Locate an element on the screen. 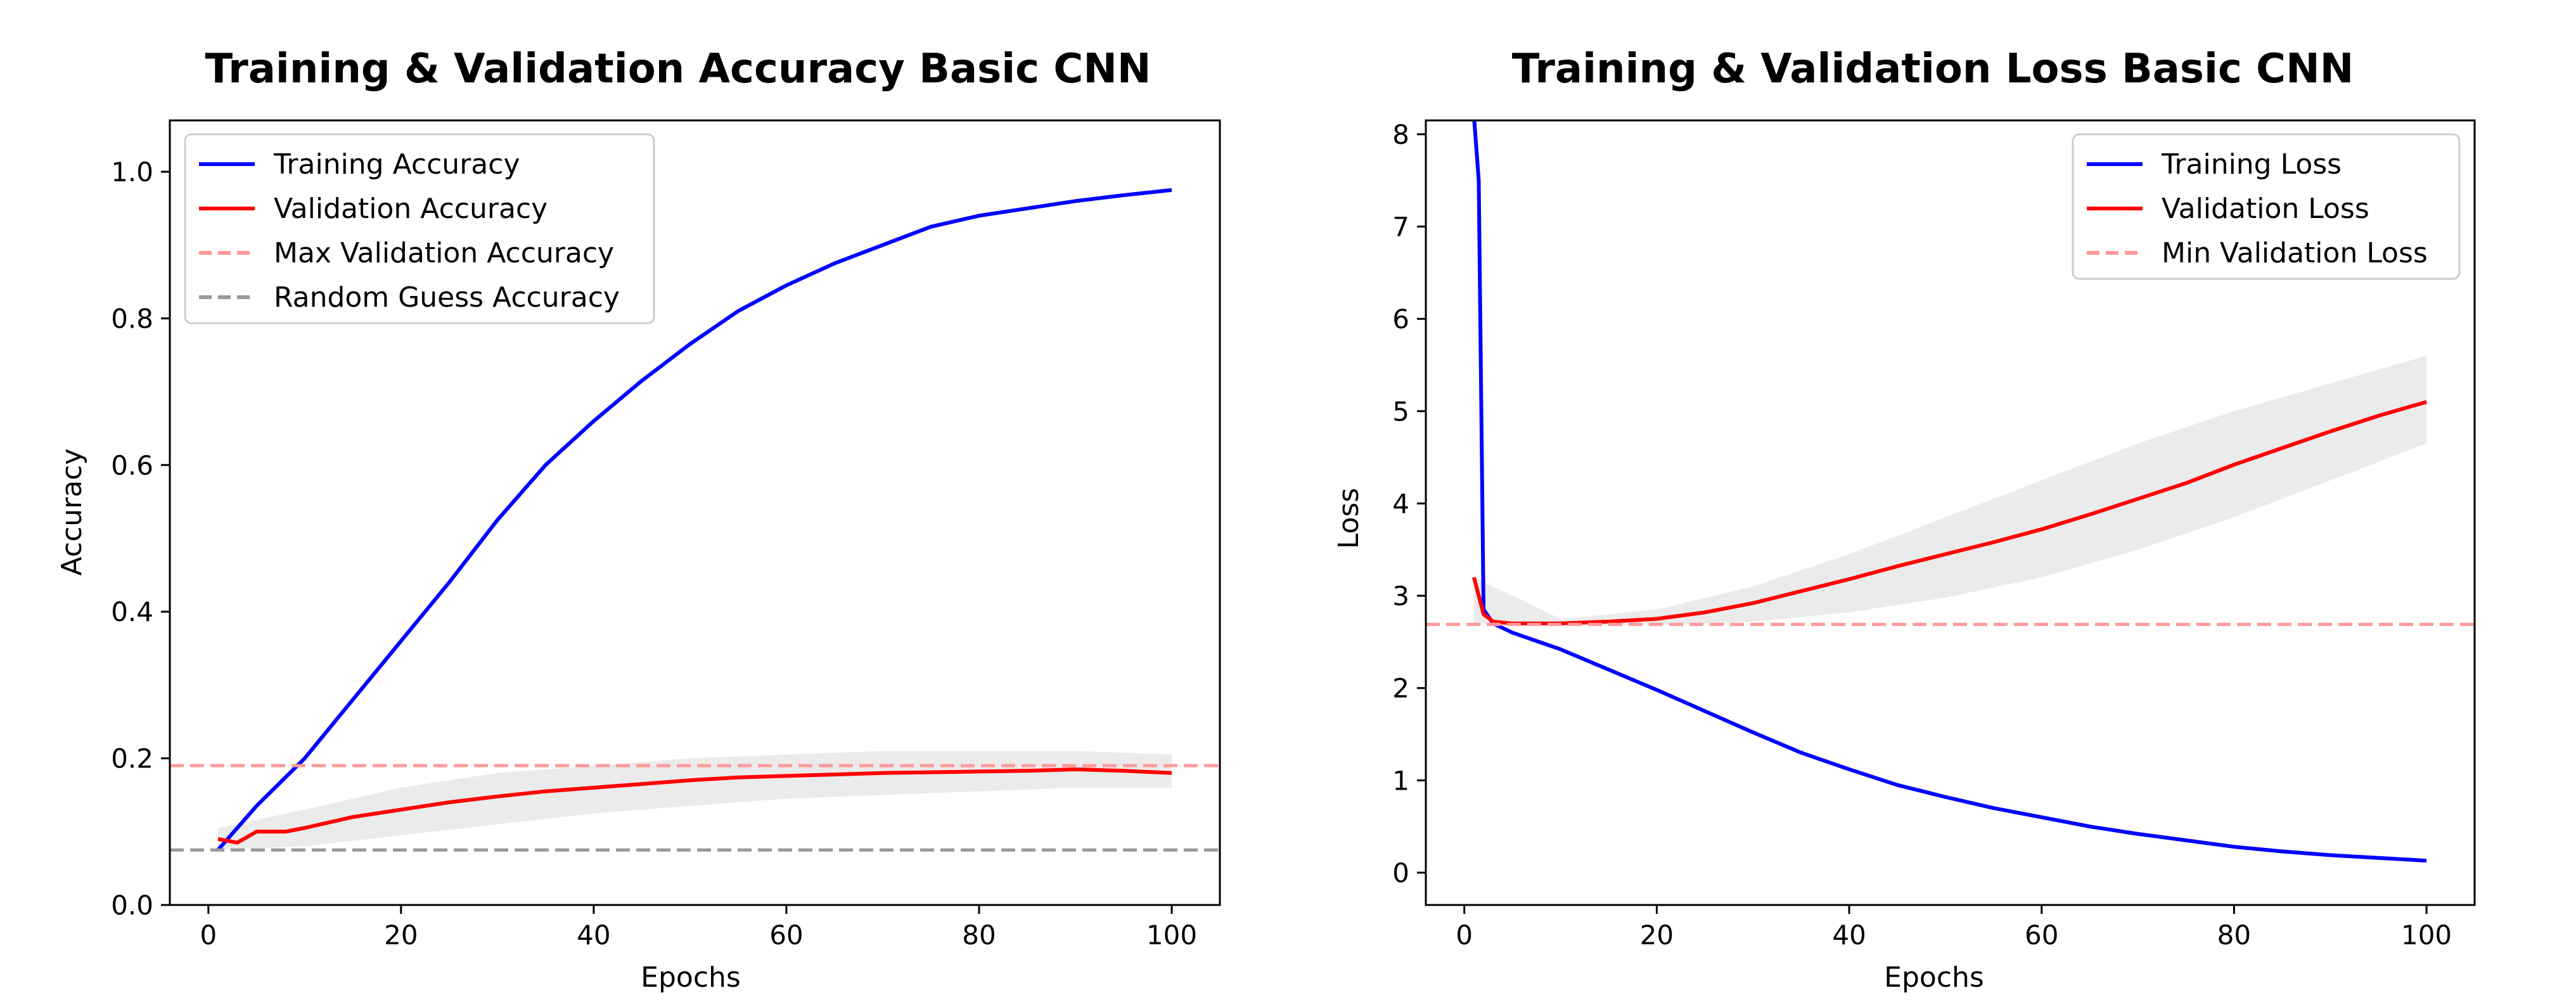 Image resolution: width=2576 pixels, height=1007 pixels. loss-x-tick-label: 40 is located at coordinates (1849, 936).